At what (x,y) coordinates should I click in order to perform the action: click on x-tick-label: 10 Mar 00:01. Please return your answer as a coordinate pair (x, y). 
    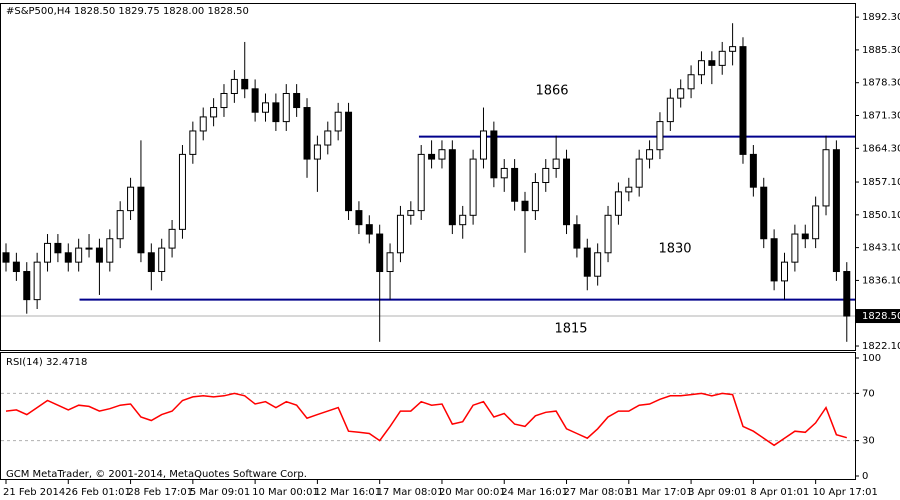
    Looking at the image, I should click on (285, 492).